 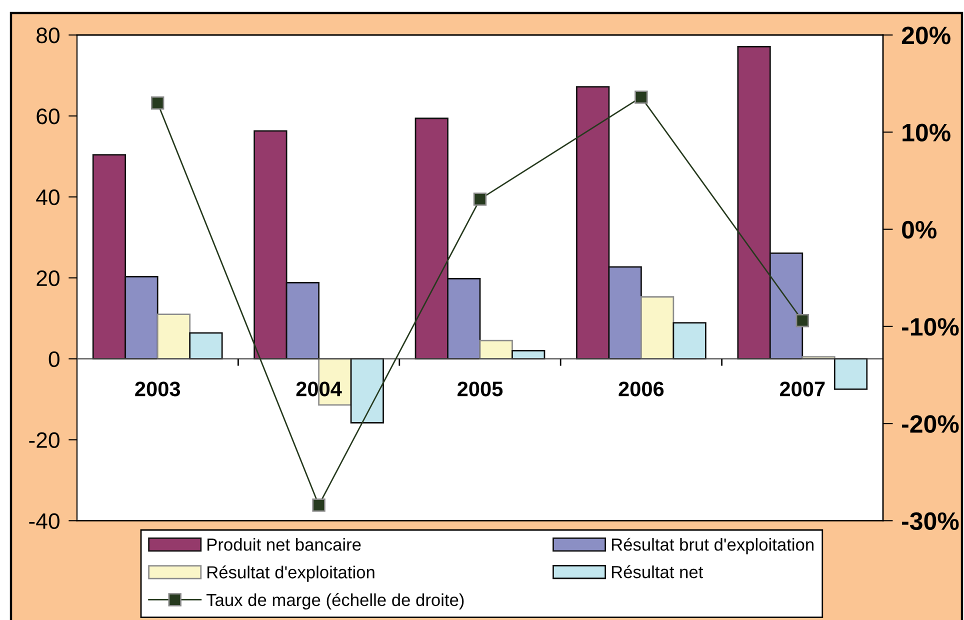 I want to click on legend-label: Produit net bancaire, so click(x=284, y=544).